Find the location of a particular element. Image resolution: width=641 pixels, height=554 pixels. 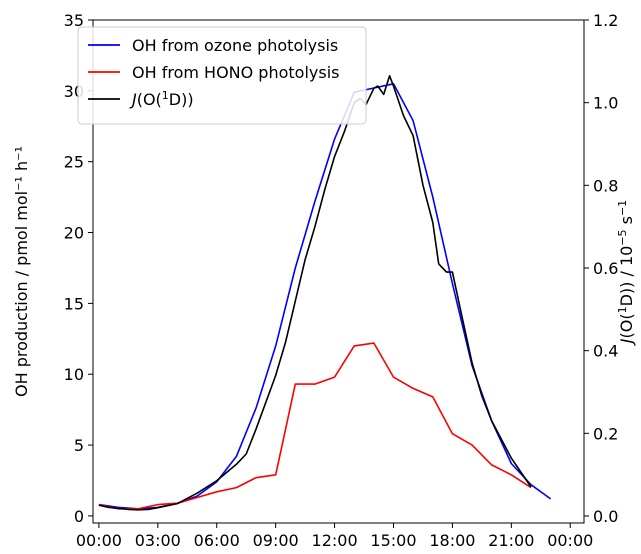

y-right-tick-label: 0.4 is located at coordinates (605, 351).